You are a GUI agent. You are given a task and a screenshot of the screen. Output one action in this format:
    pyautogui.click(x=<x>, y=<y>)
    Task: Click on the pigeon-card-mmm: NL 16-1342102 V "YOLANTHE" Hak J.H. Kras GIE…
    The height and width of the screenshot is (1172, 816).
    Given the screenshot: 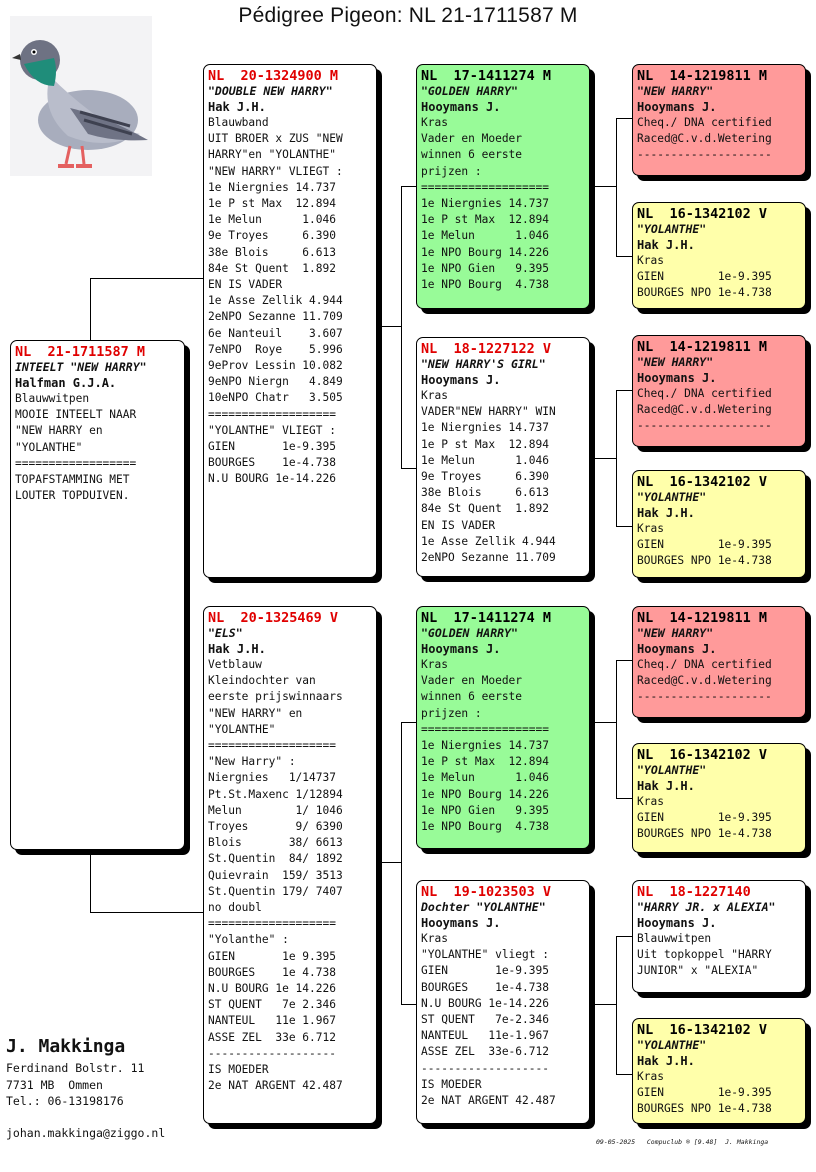 What is the action you would take?
    pyautogui.click(x=719, y=1071)
    